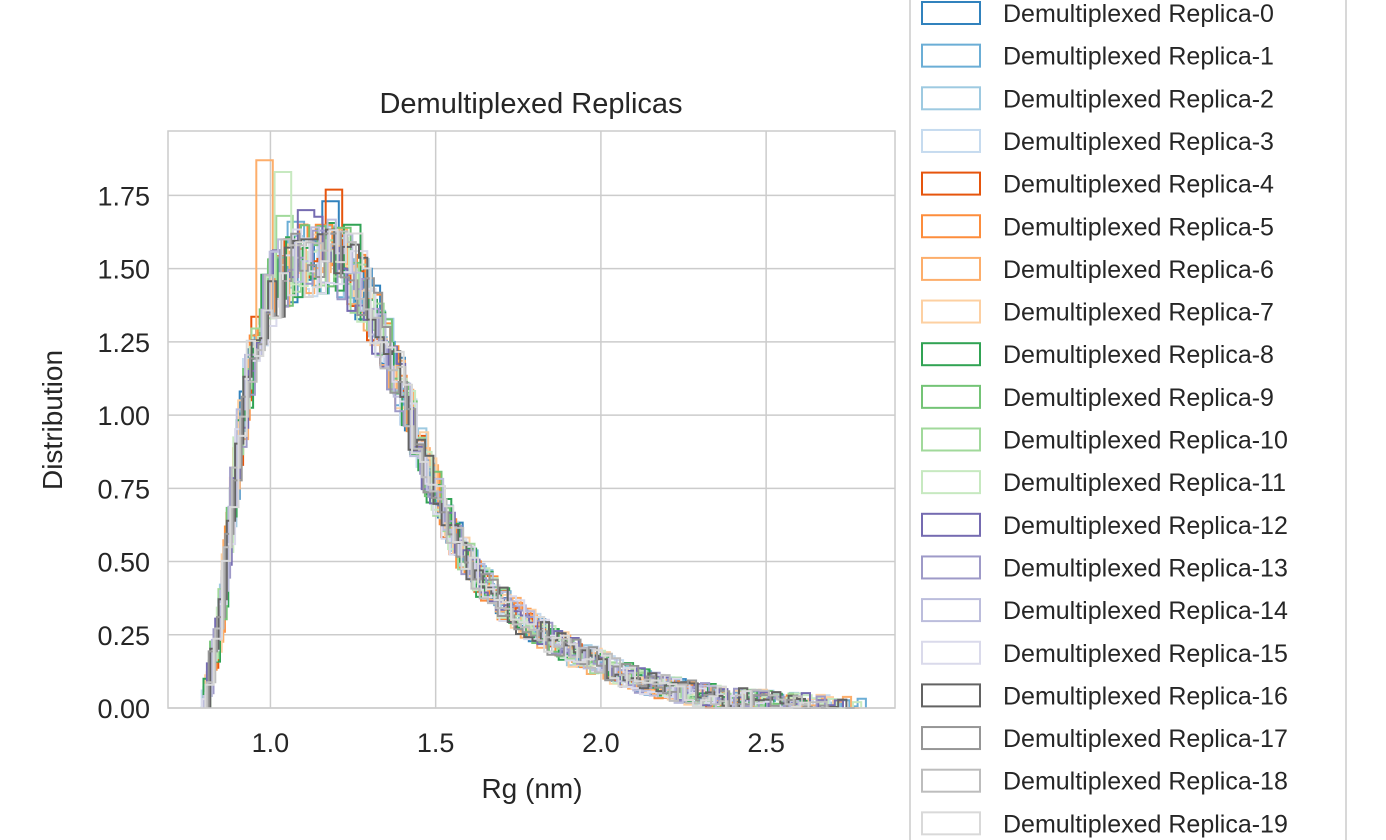  What do you see at coordinates (123, 563) in the screenshot?
I see `y-tick-label: 0.50` at bounding box center [123, 563].